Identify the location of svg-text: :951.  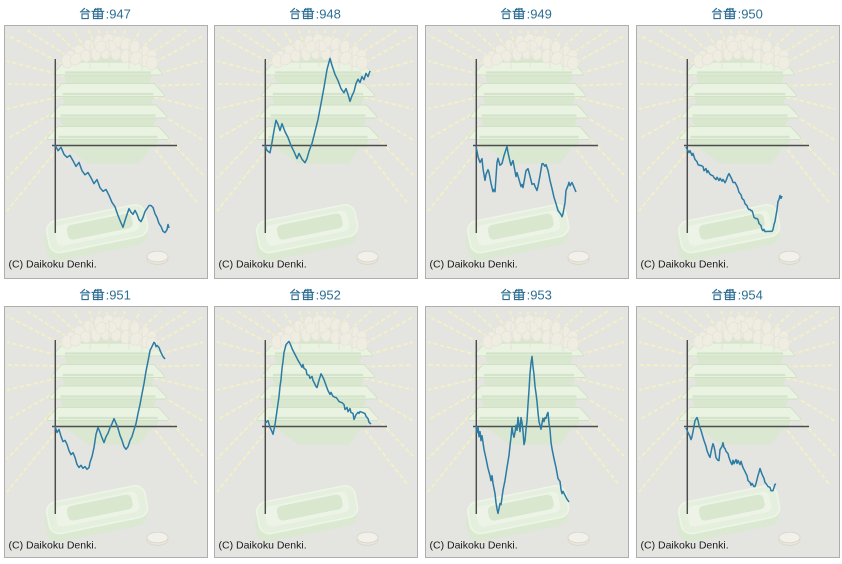
(118, 294).